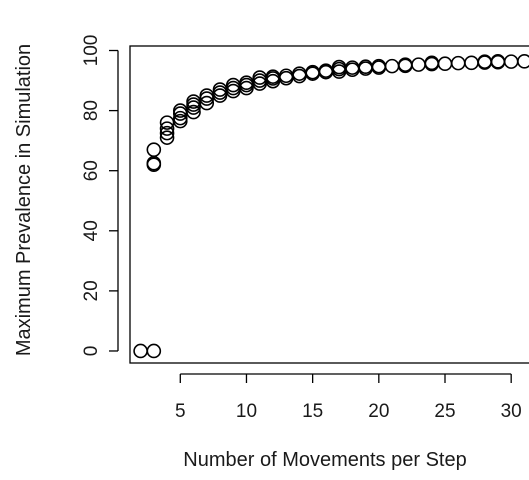 The width and height of the screenshot is (529, 480). I want to click on y-tick-label: 100, so click(91, 51).